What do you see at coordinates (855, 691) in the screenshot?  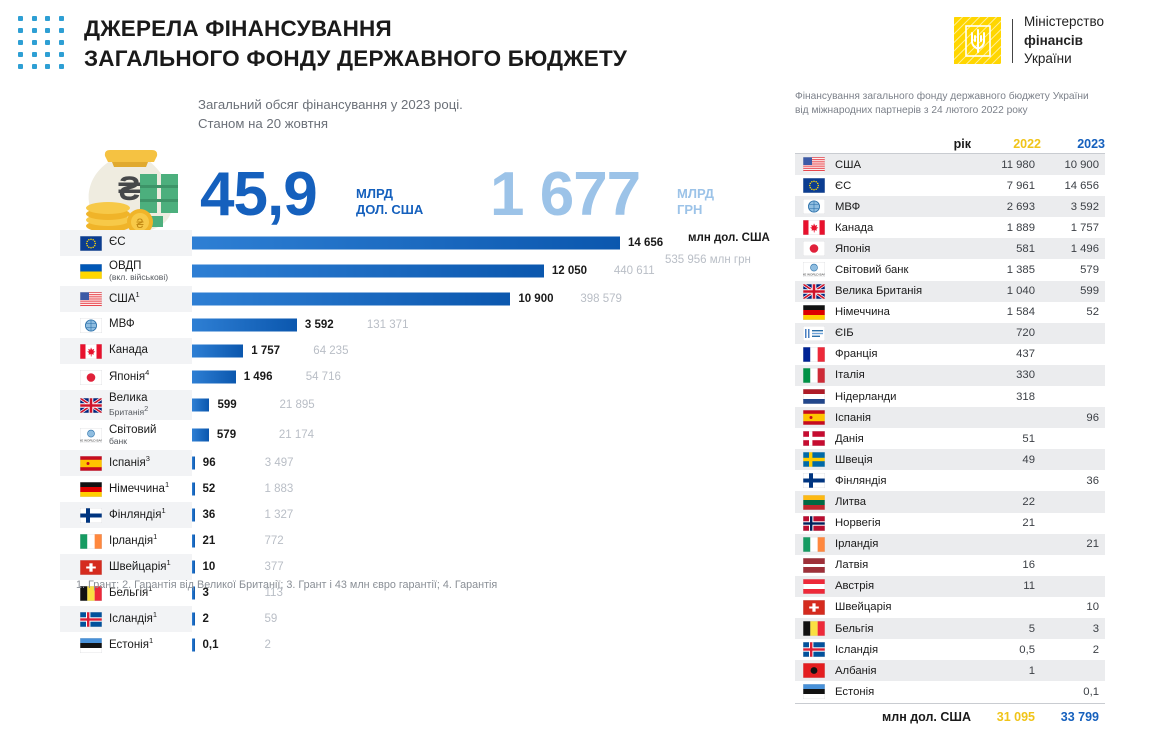 I see `table-country-name: Естонія` at bounding box center [855, 691].